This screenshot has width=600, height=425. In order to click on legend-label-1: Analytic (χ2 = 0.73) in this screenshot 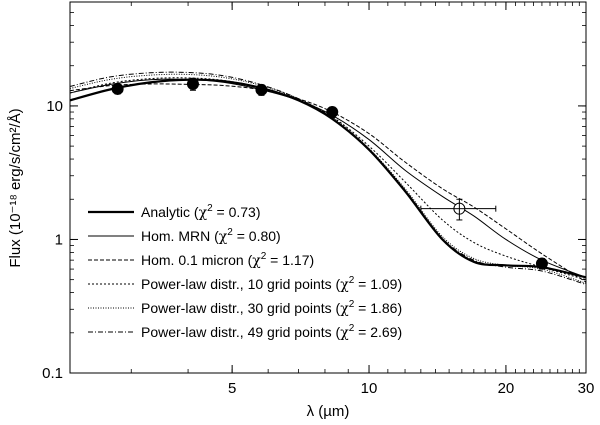, I will do `click(201, 212)`.